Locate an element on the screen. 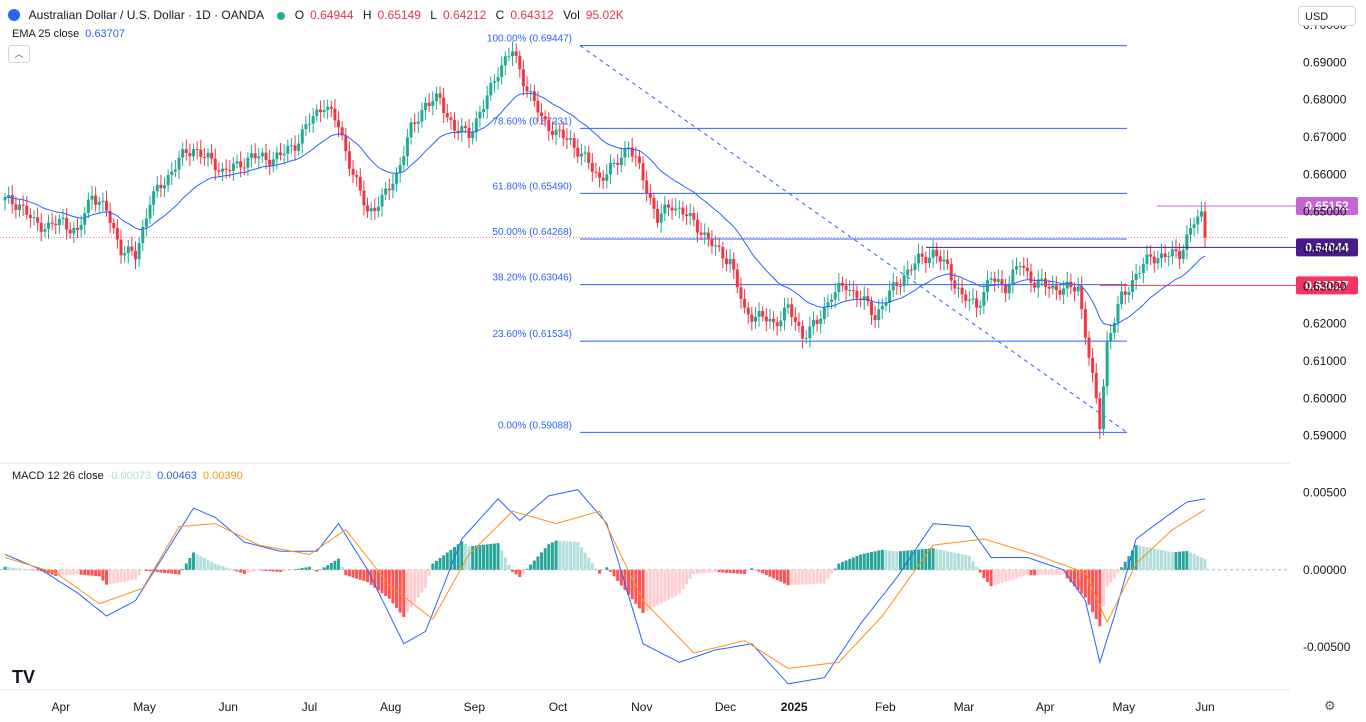 Image resolution: width=1366 pixels, height=722 pixels. time-tick-label: Jul is located at coordinates (309, 707).